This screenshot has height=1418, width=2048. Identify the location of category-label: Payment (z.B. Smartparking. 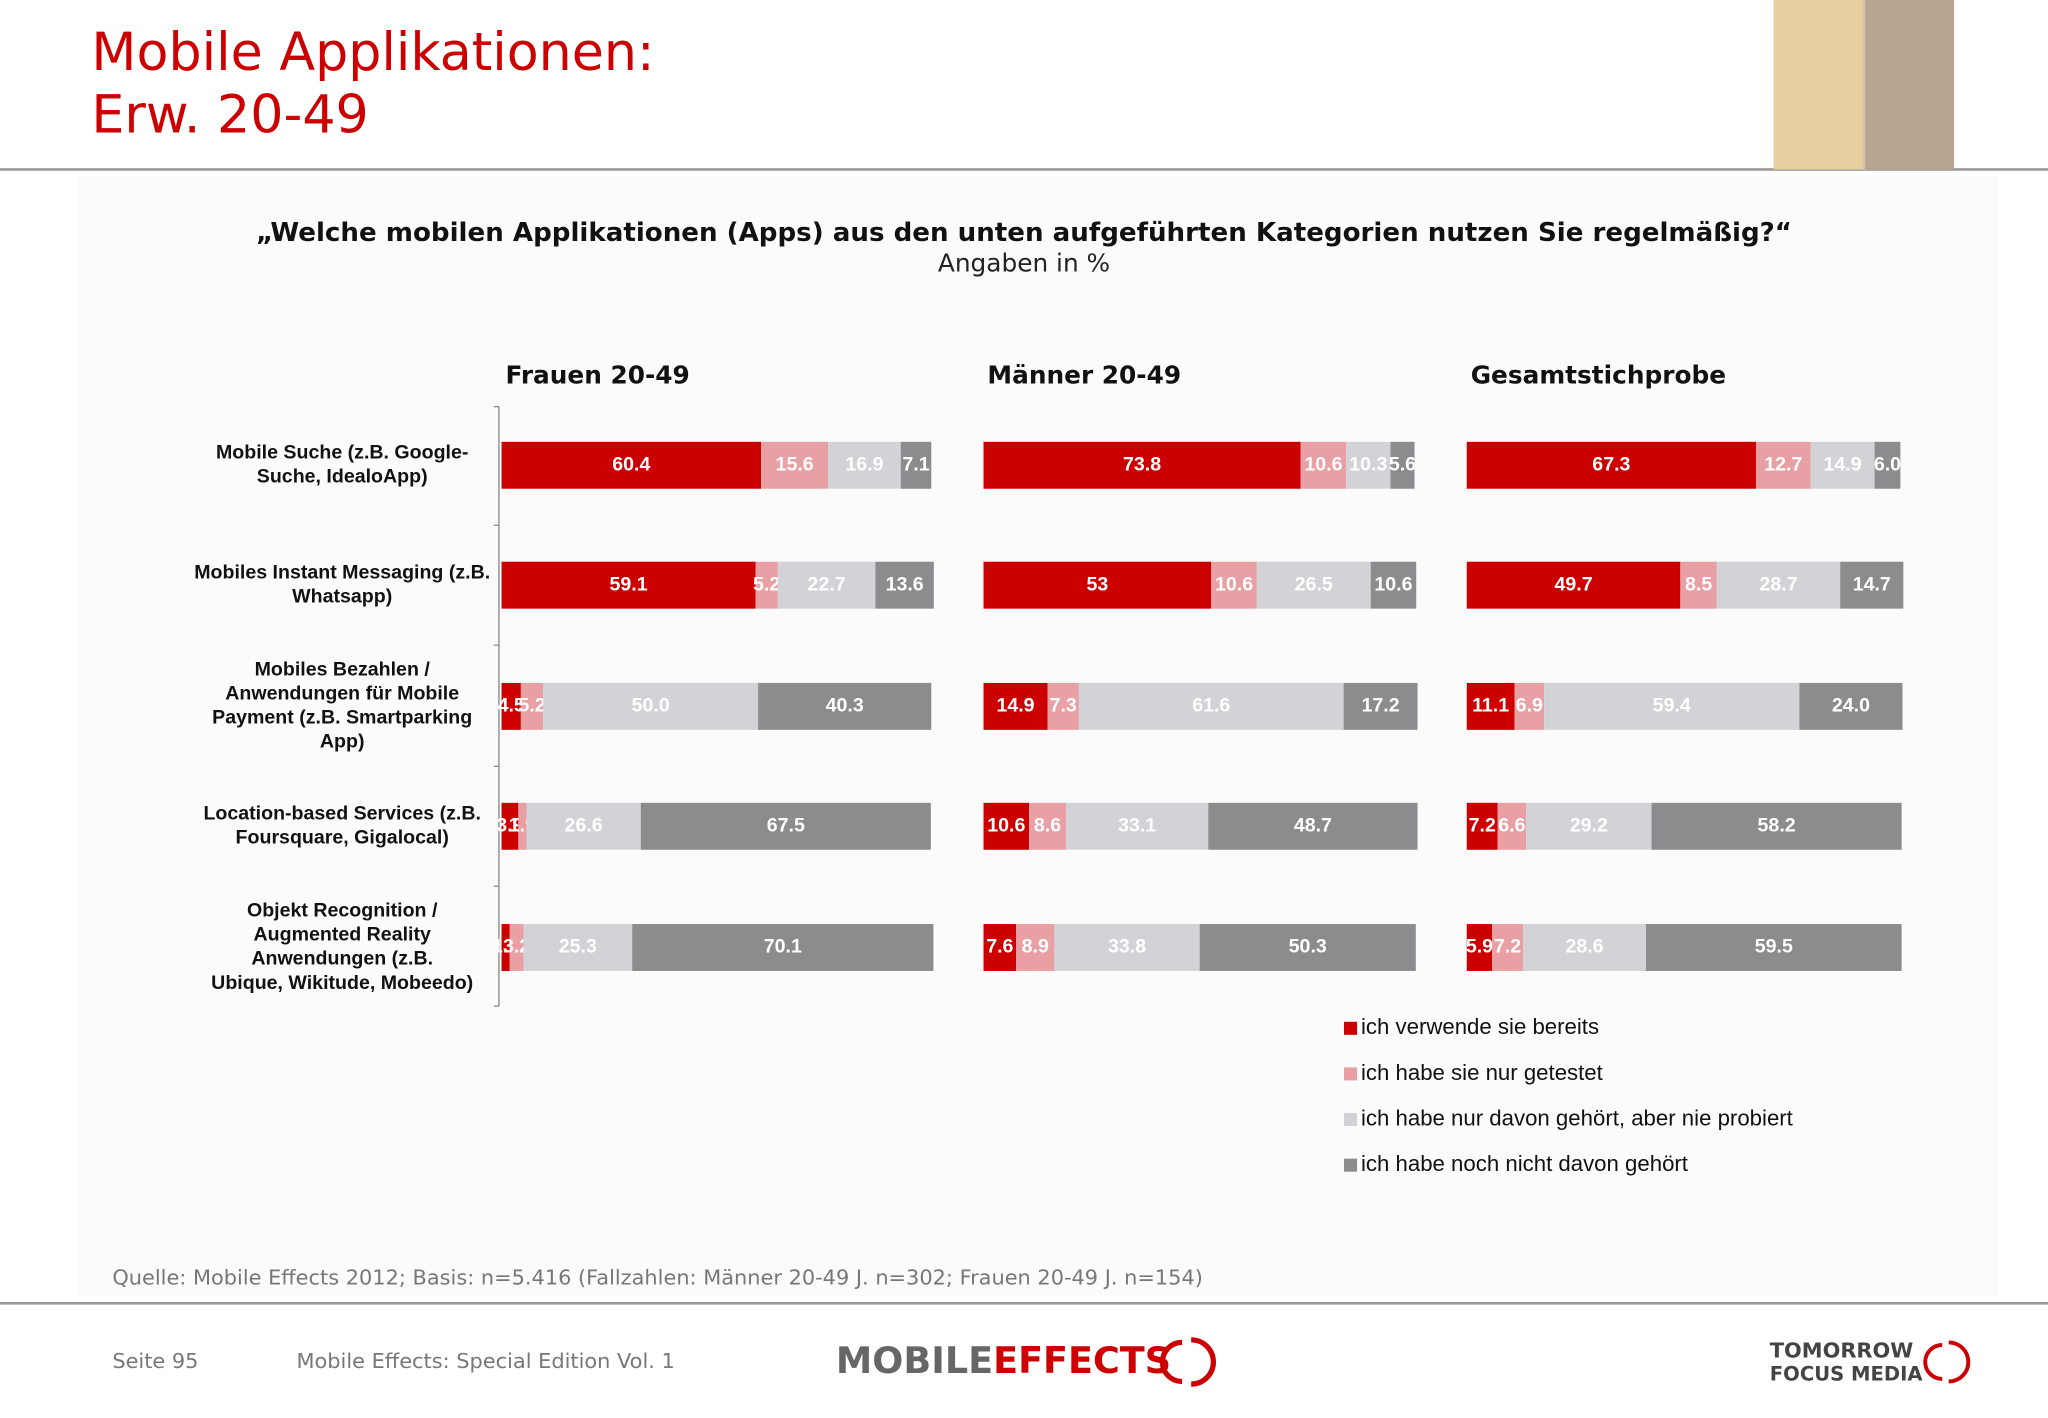
(342, 718).